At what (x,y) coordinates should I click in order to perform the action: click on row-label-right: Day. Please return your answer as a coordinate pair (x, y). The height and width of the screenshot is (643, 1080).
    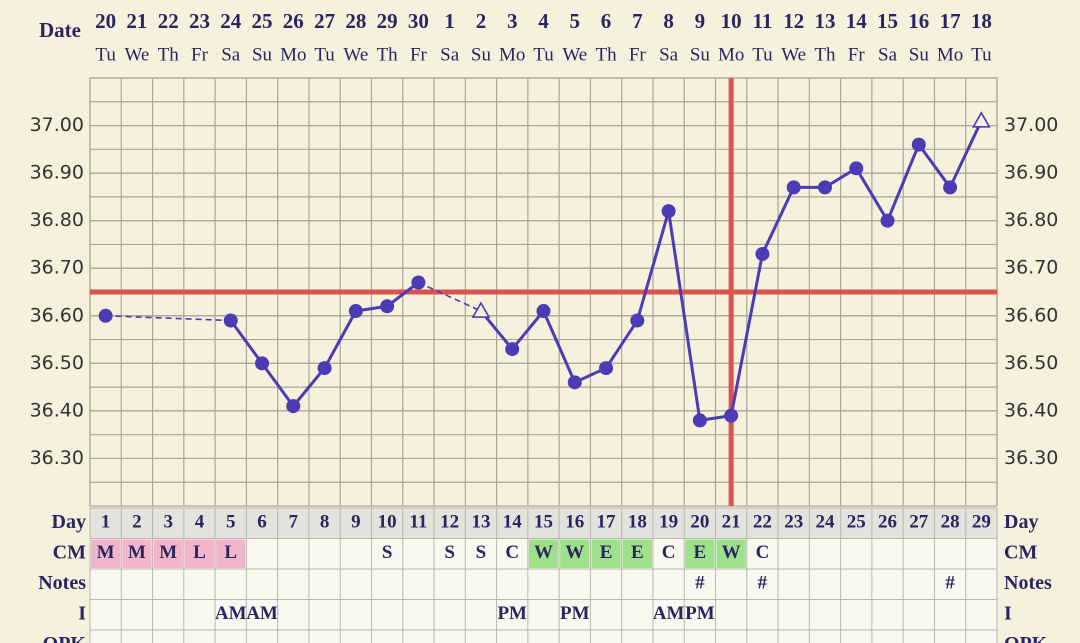
    Looking at the image, I should click on (1021, 522).